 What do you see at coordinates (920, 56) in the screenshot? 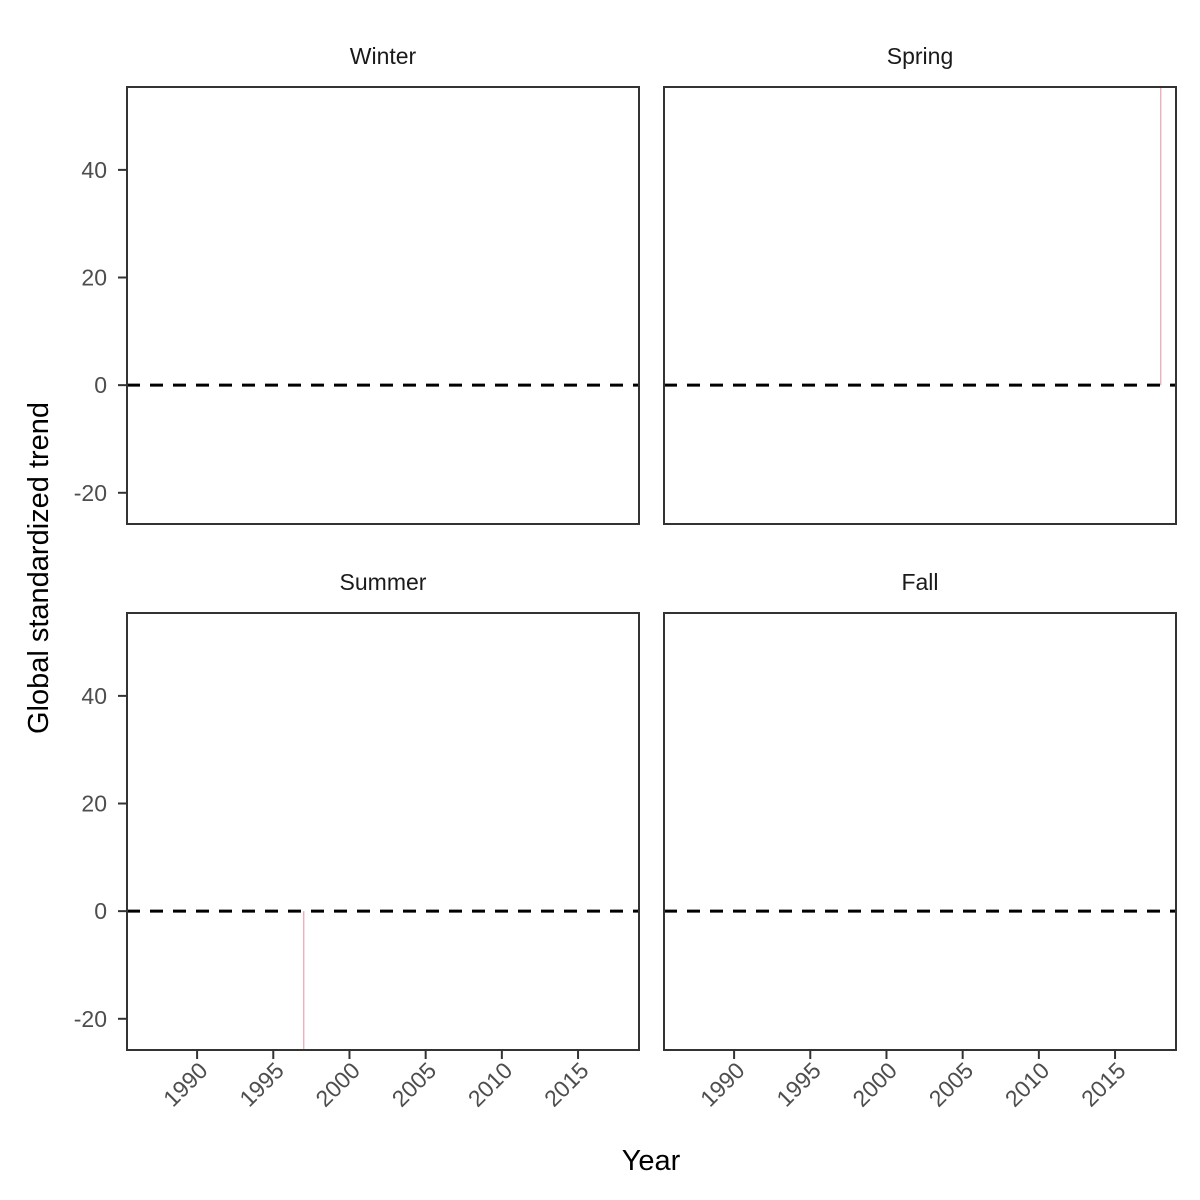
I see `facet-label-spring: Spring` at bounding box center [920, 56].